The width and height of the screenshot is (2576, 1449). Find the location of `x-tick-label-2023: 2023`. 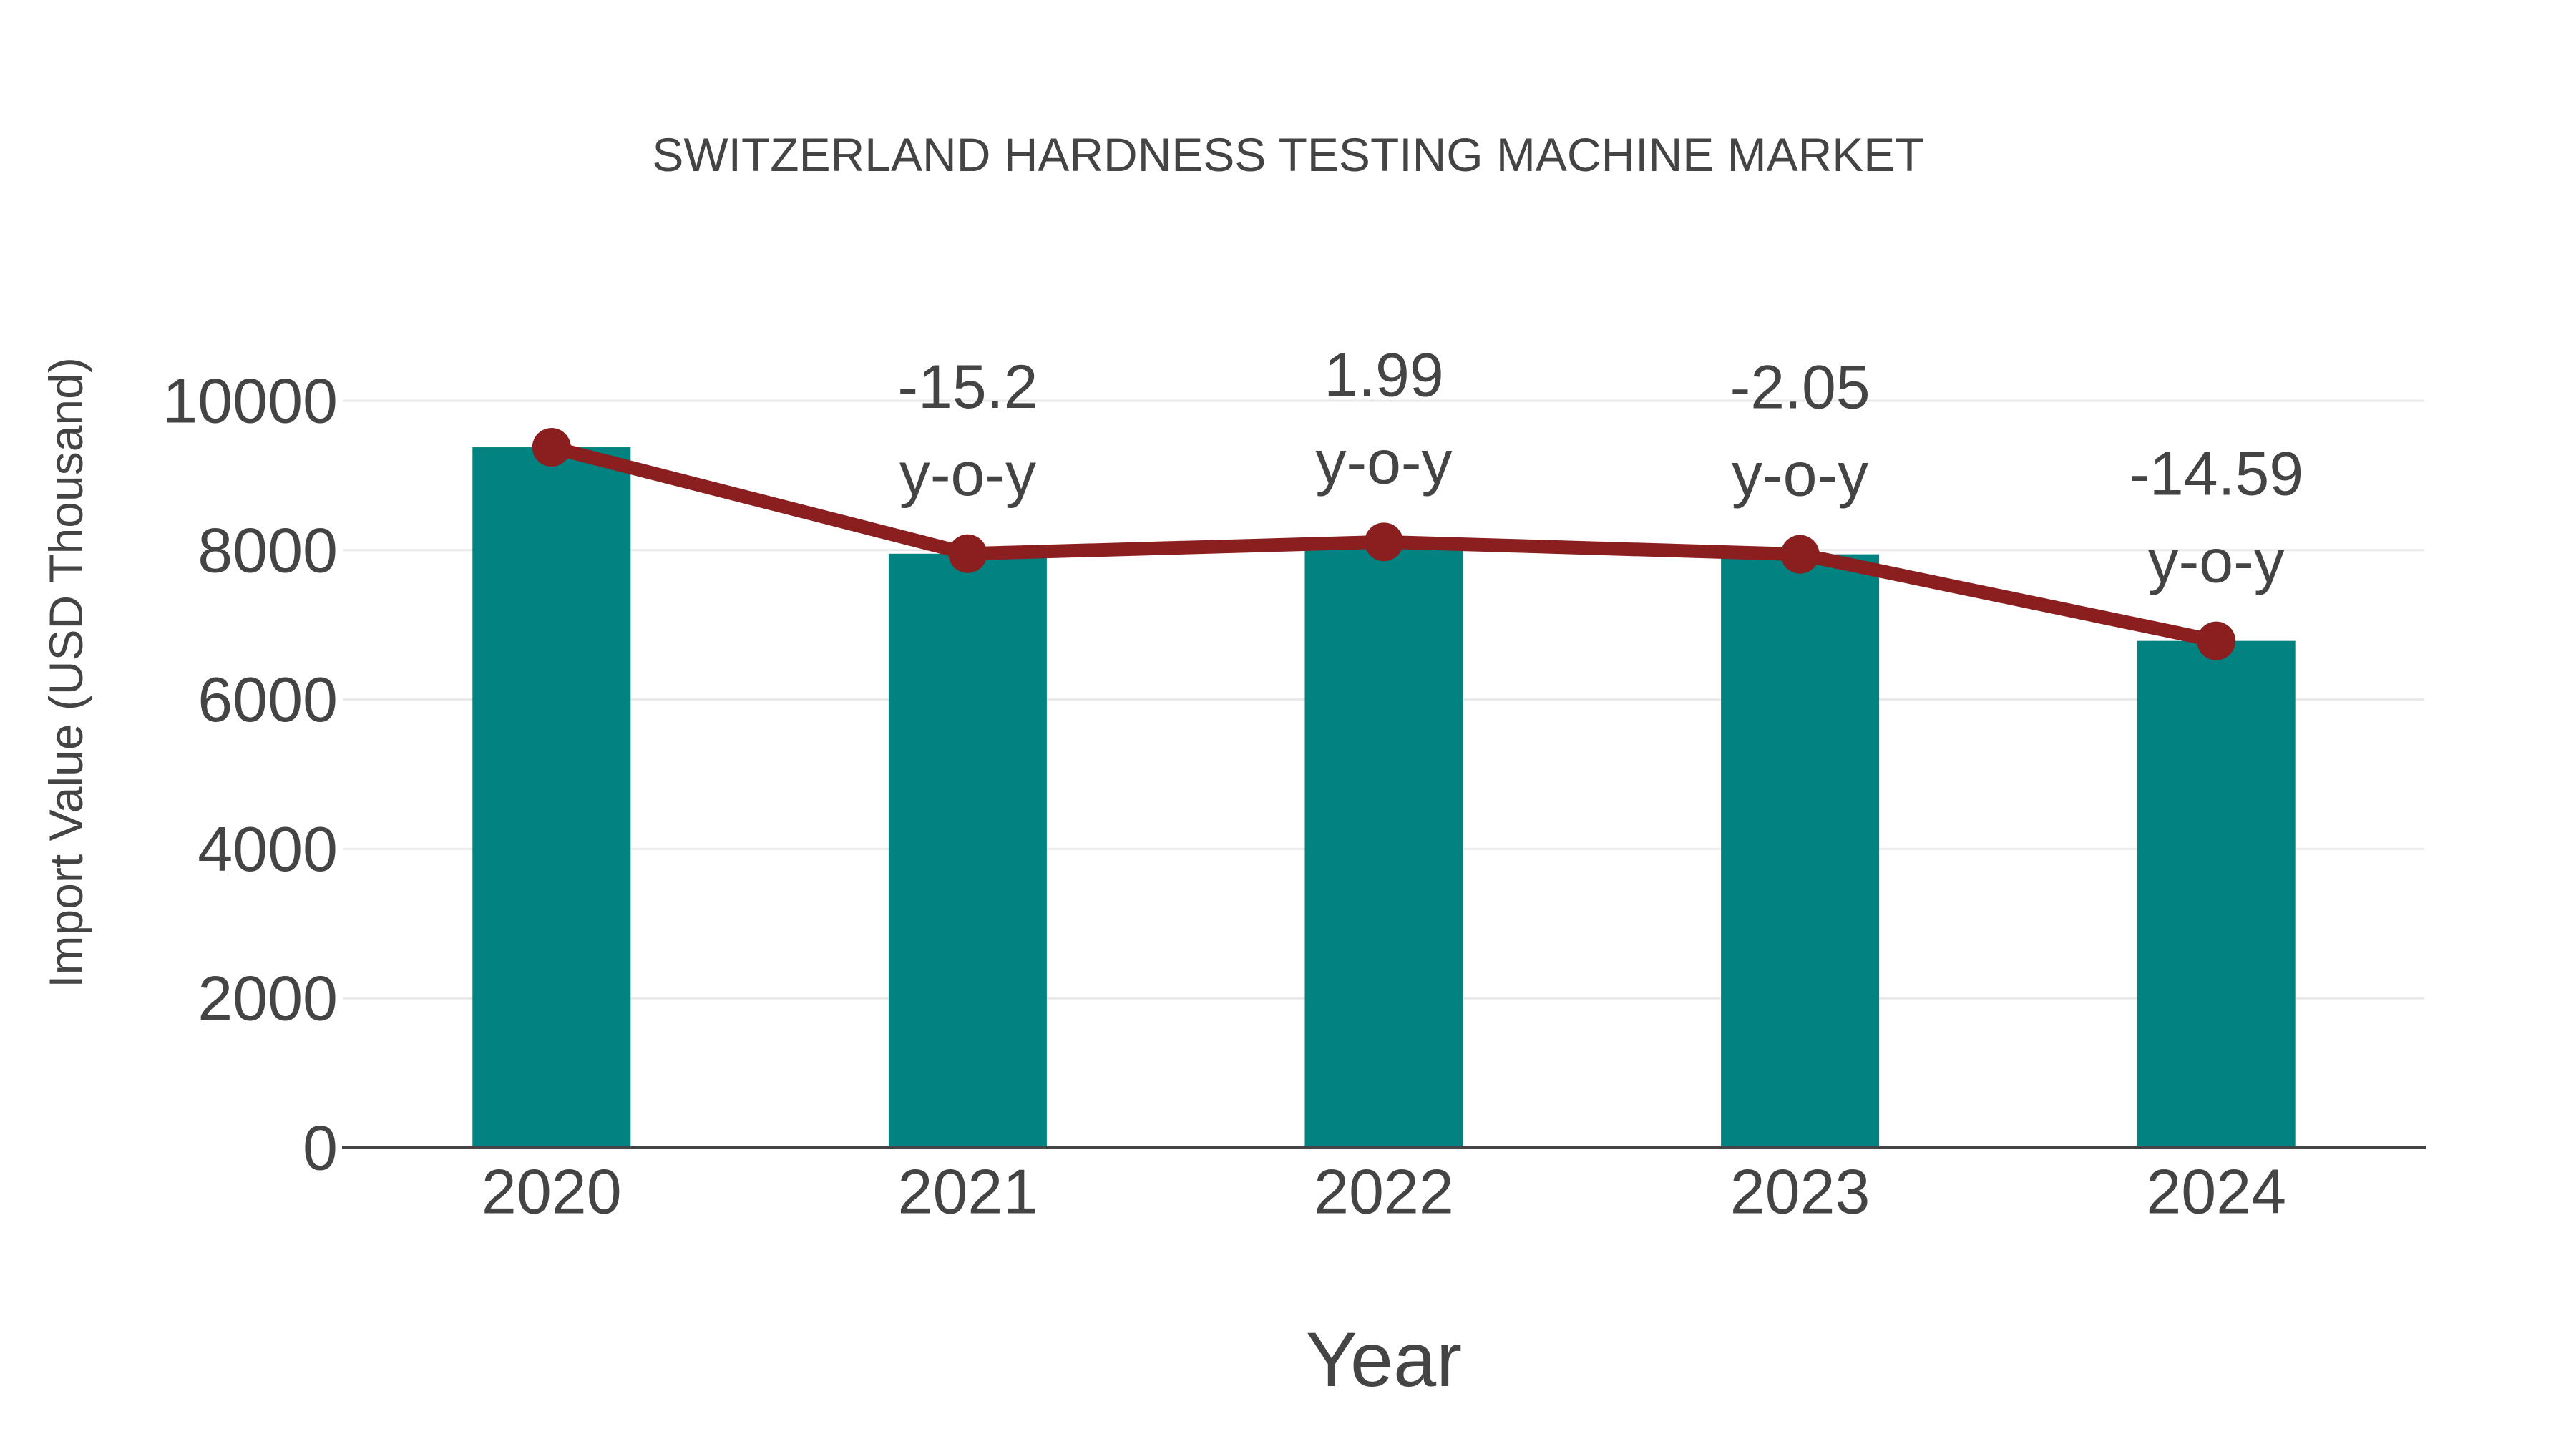

x-tick-label-2023: 2023 is located at coordinates (1800, 1191).